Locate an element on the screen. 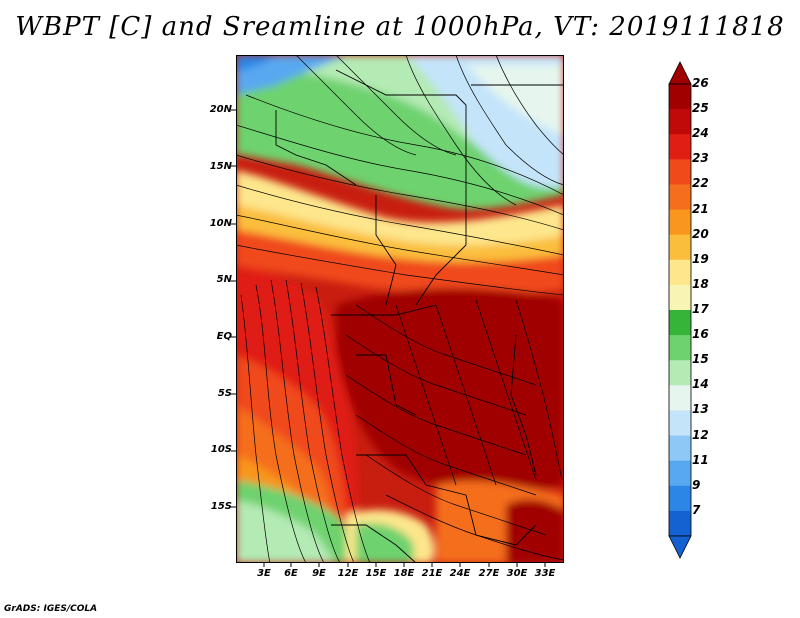  colorbar-label: 9 is located at coordinates (696, 484).